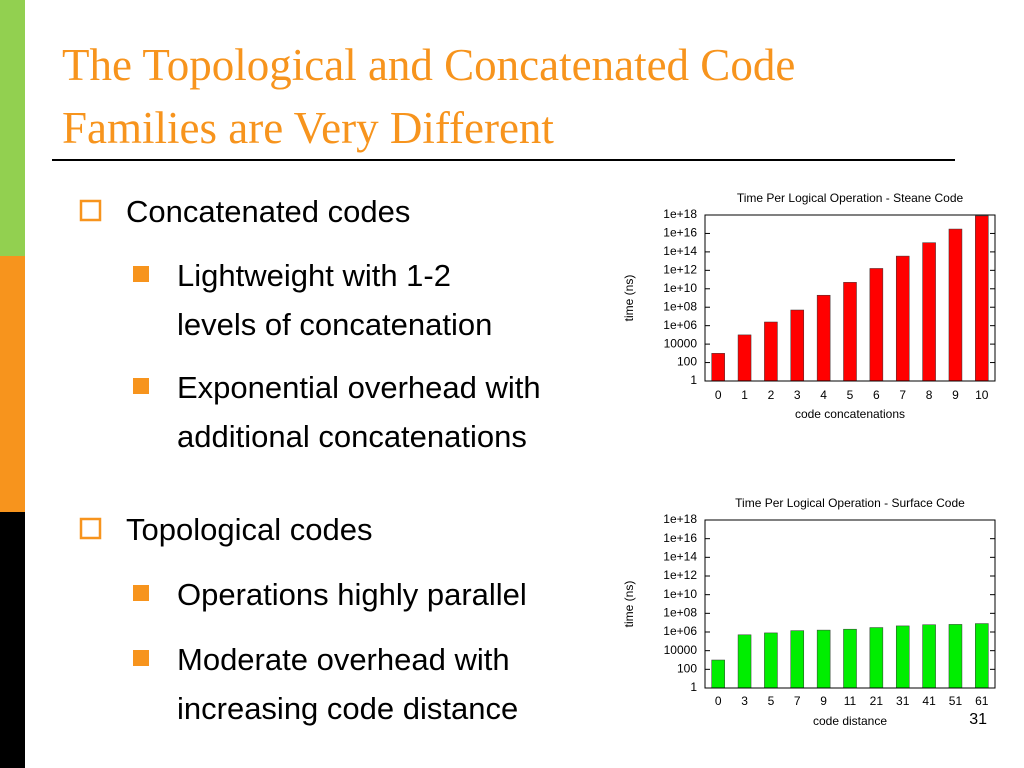 The height and width of the screenshot is (768, 1024). I want to click on x-axis-label: code concatenations, so click(850, 414).